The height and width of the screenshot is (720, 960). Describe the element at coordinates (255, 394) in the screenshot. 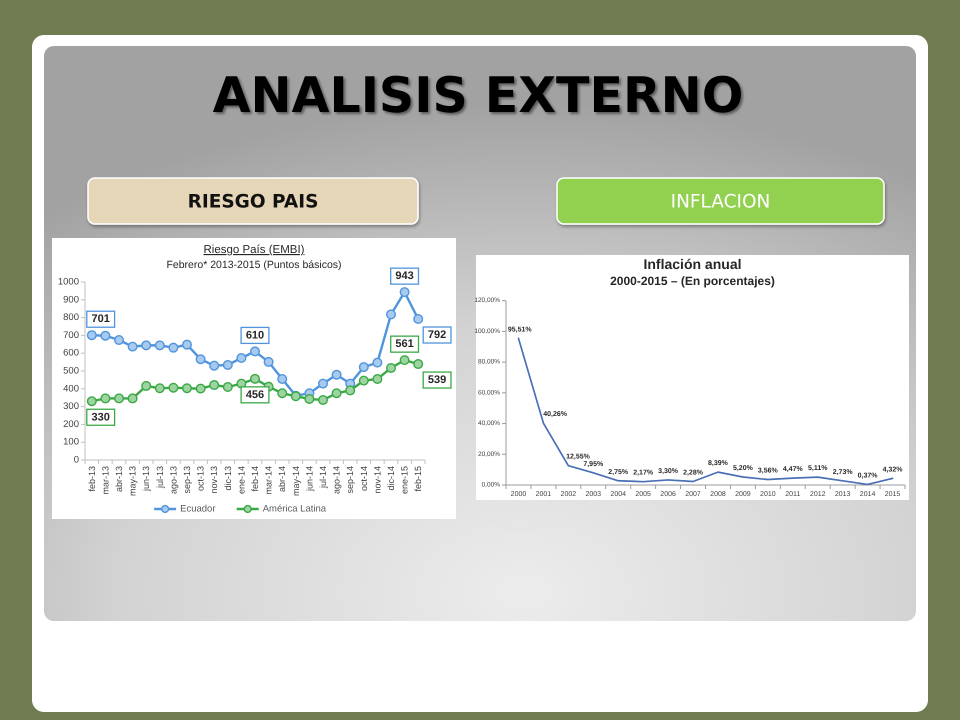

I see `data-label: 456` at that location.